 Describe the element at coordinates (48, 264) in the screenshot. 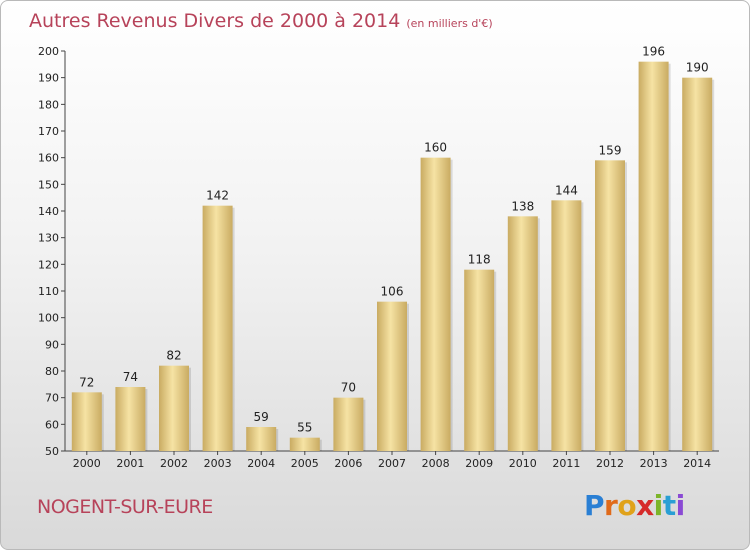

I see `y-tick-label: 120` at that location.